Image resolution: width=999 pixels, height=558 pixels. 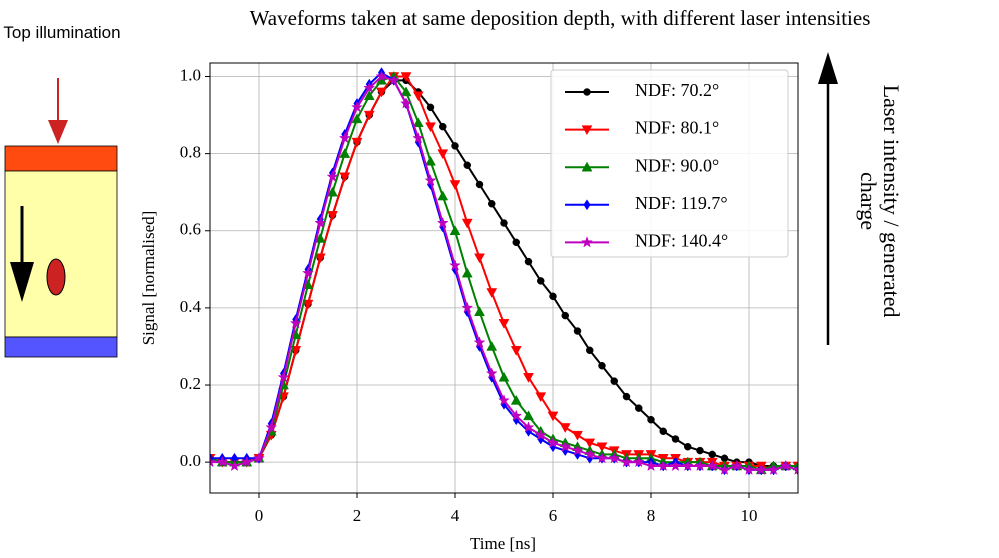 What do you see at coordinates (190, 152) in the screenshot?
I see `y-tick-label: 0.8` at bounding box center [190, 152].